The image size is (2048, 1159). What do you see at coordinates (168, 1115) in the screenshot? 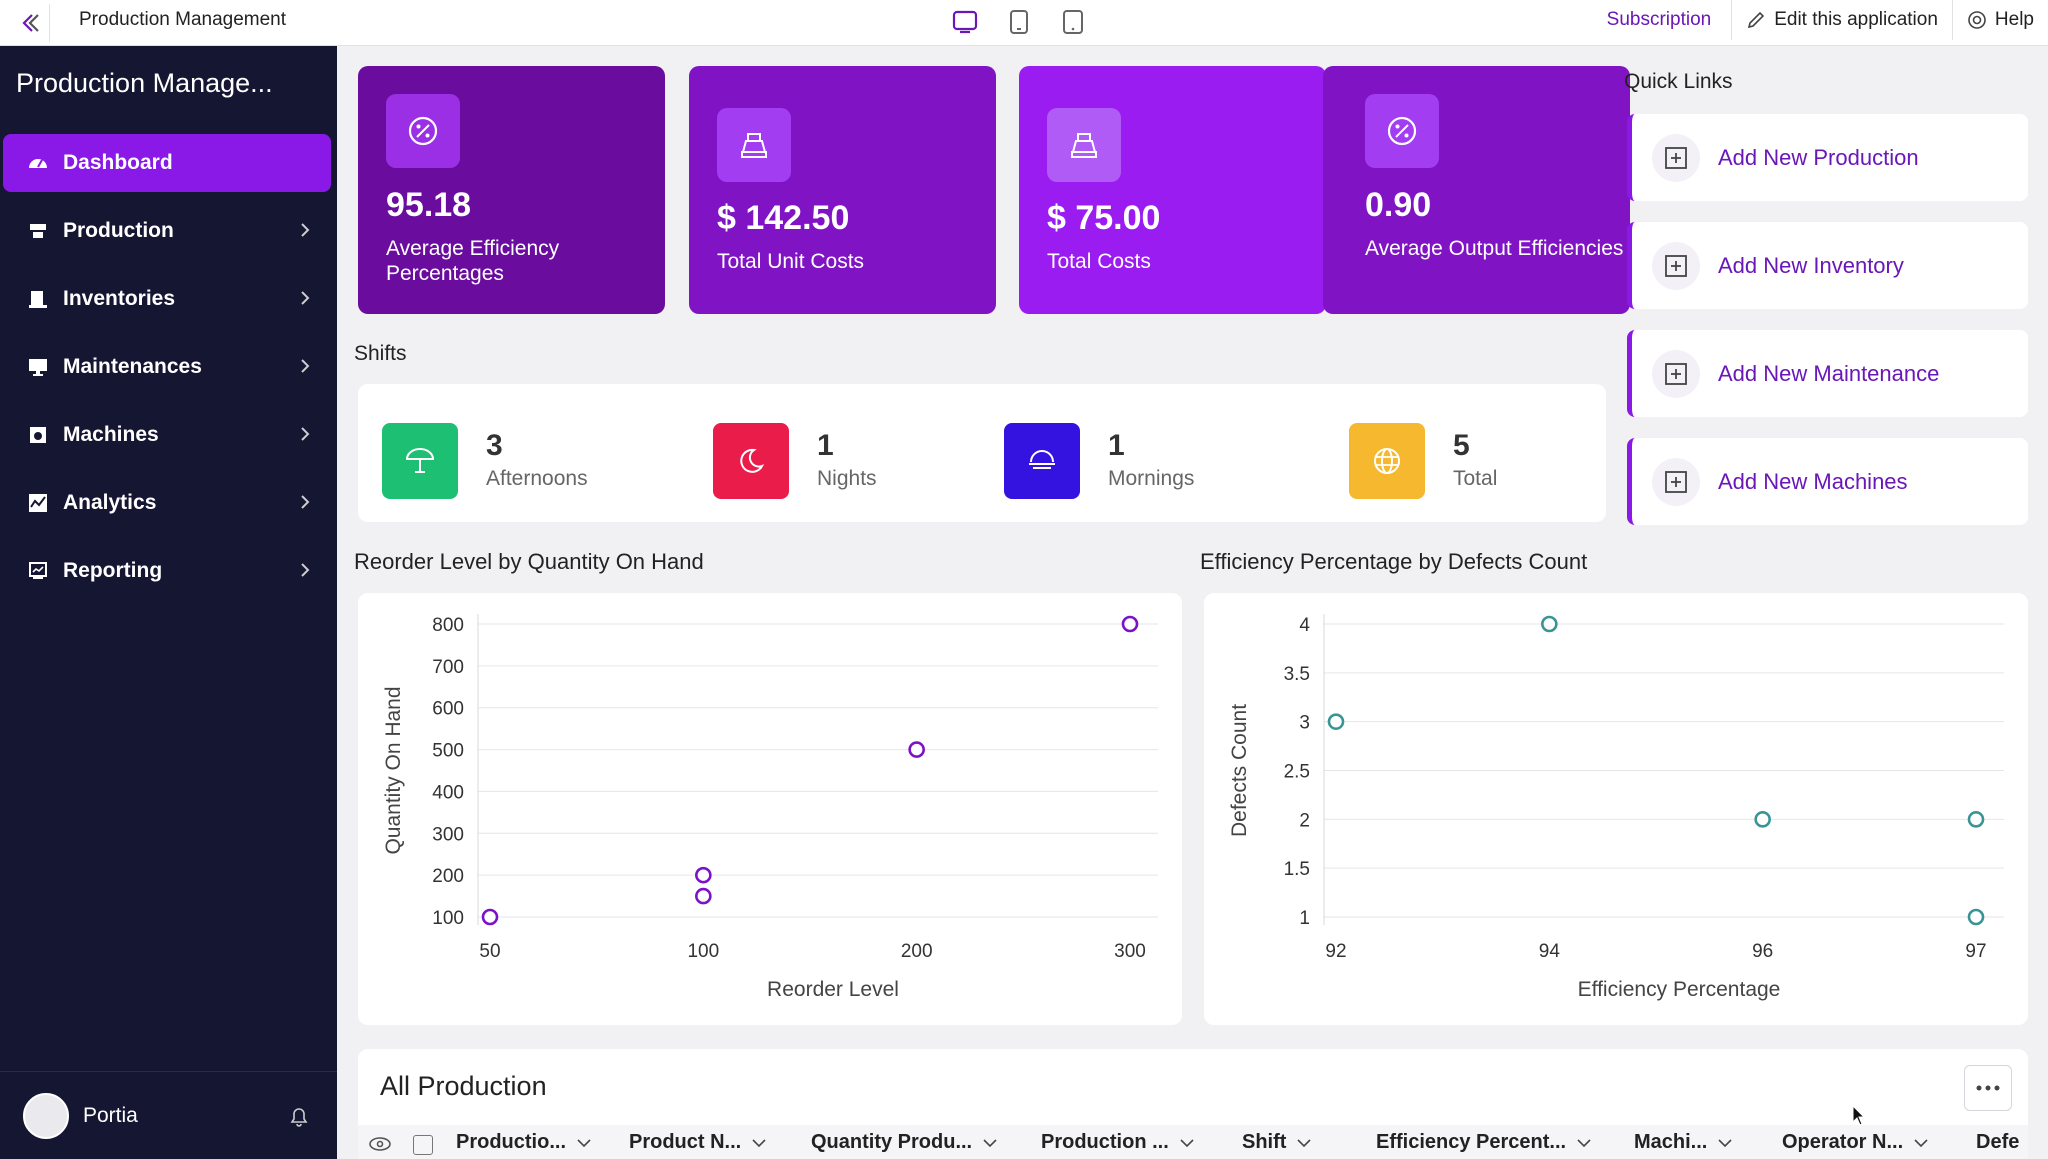
I see `user-profile: Portia` at bounding box center [168, 1115].